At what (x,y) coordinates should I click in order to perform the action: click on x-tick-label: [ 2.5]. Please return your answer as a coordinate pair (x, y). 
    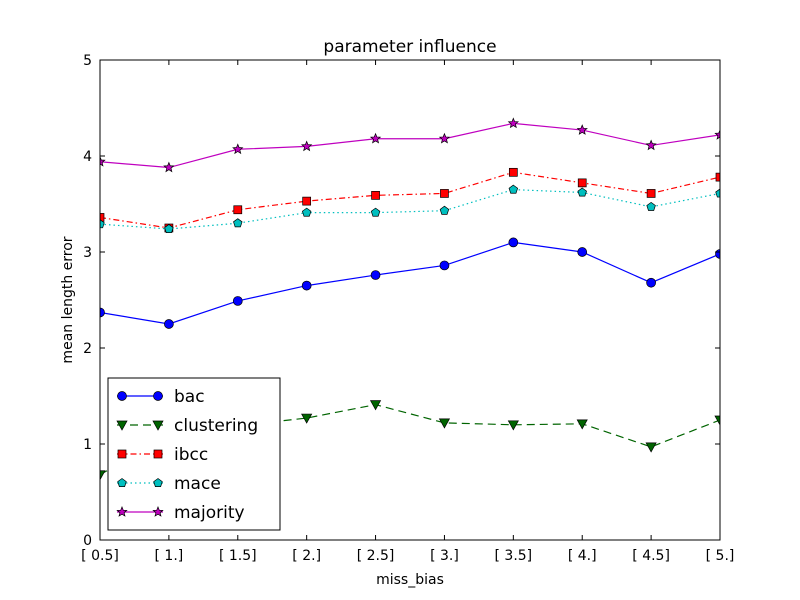
    Looking at the image, I should click on (376, 556).